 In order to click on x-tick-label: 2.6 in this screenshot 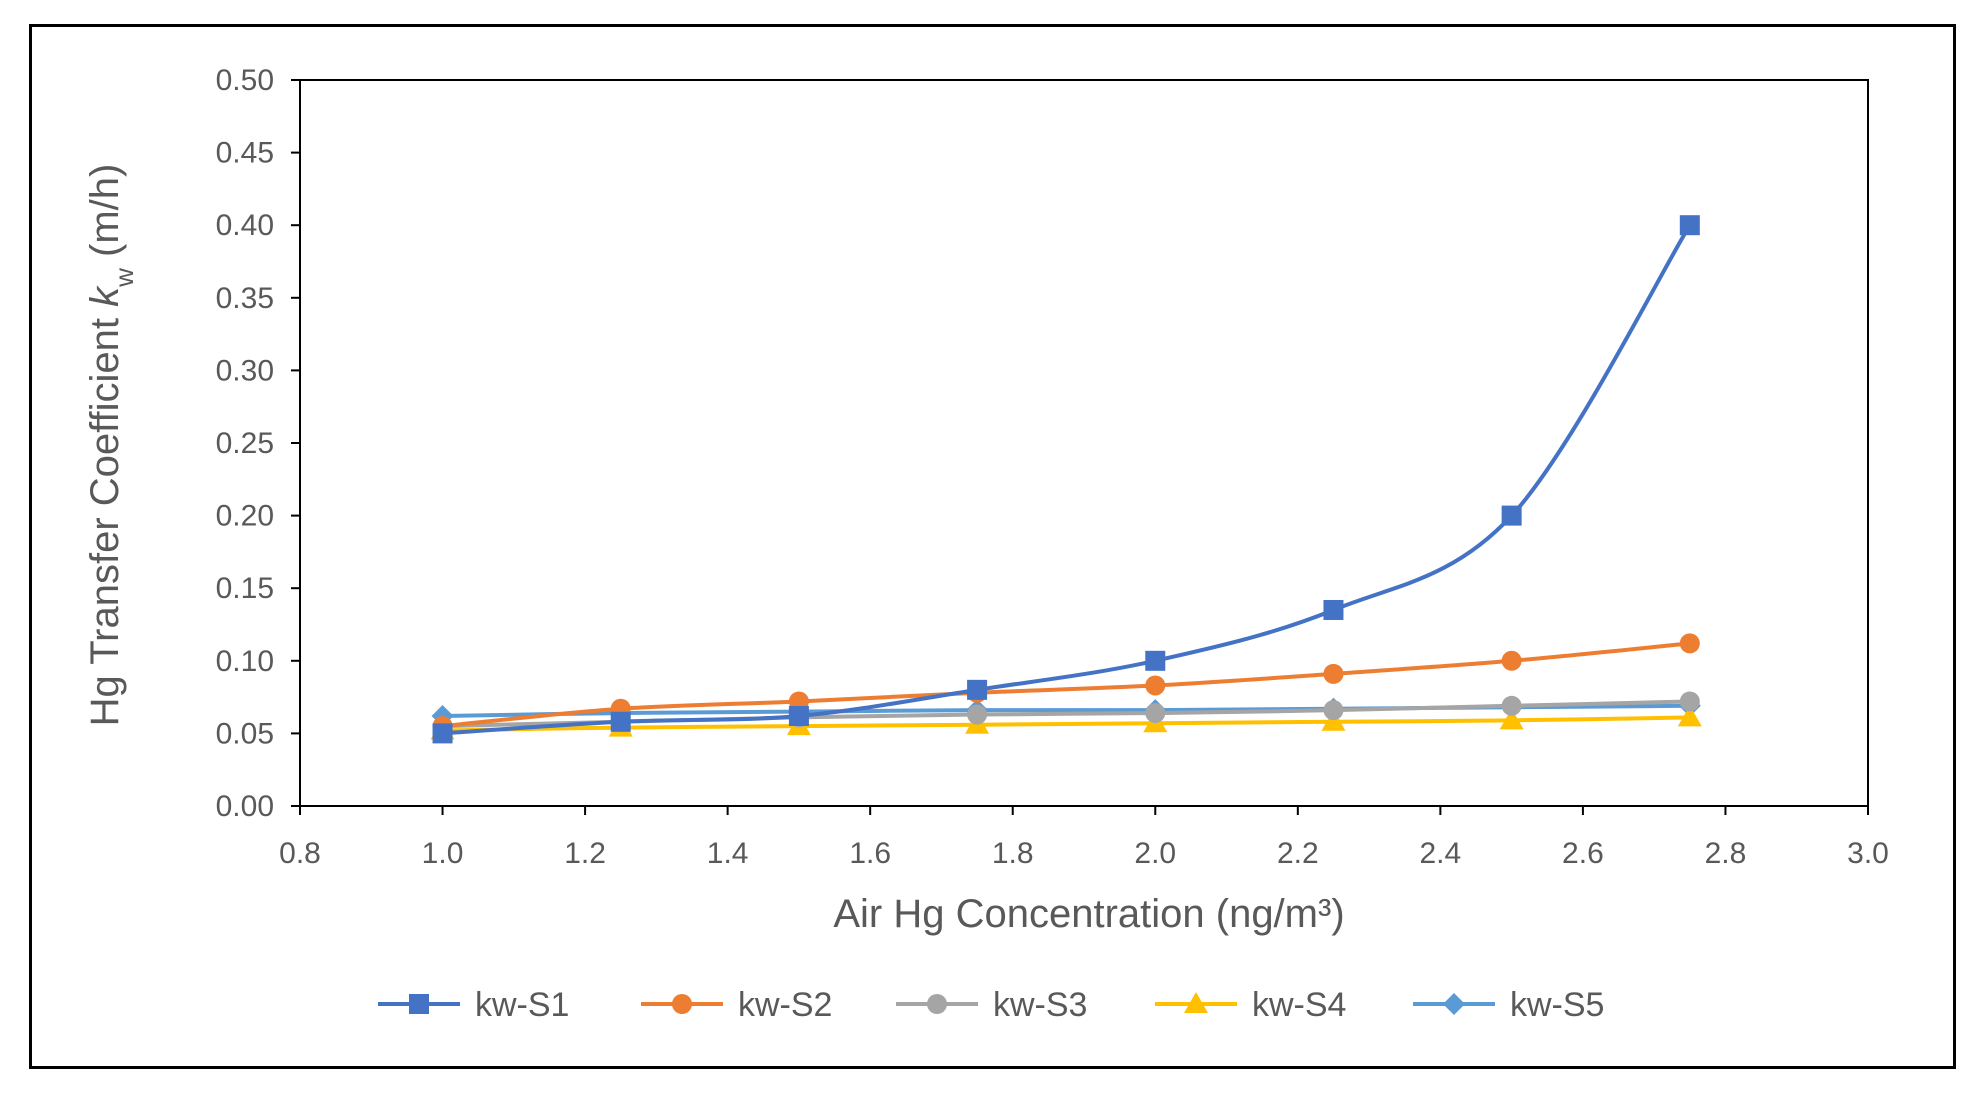, I will do `click(1583, 853)`.